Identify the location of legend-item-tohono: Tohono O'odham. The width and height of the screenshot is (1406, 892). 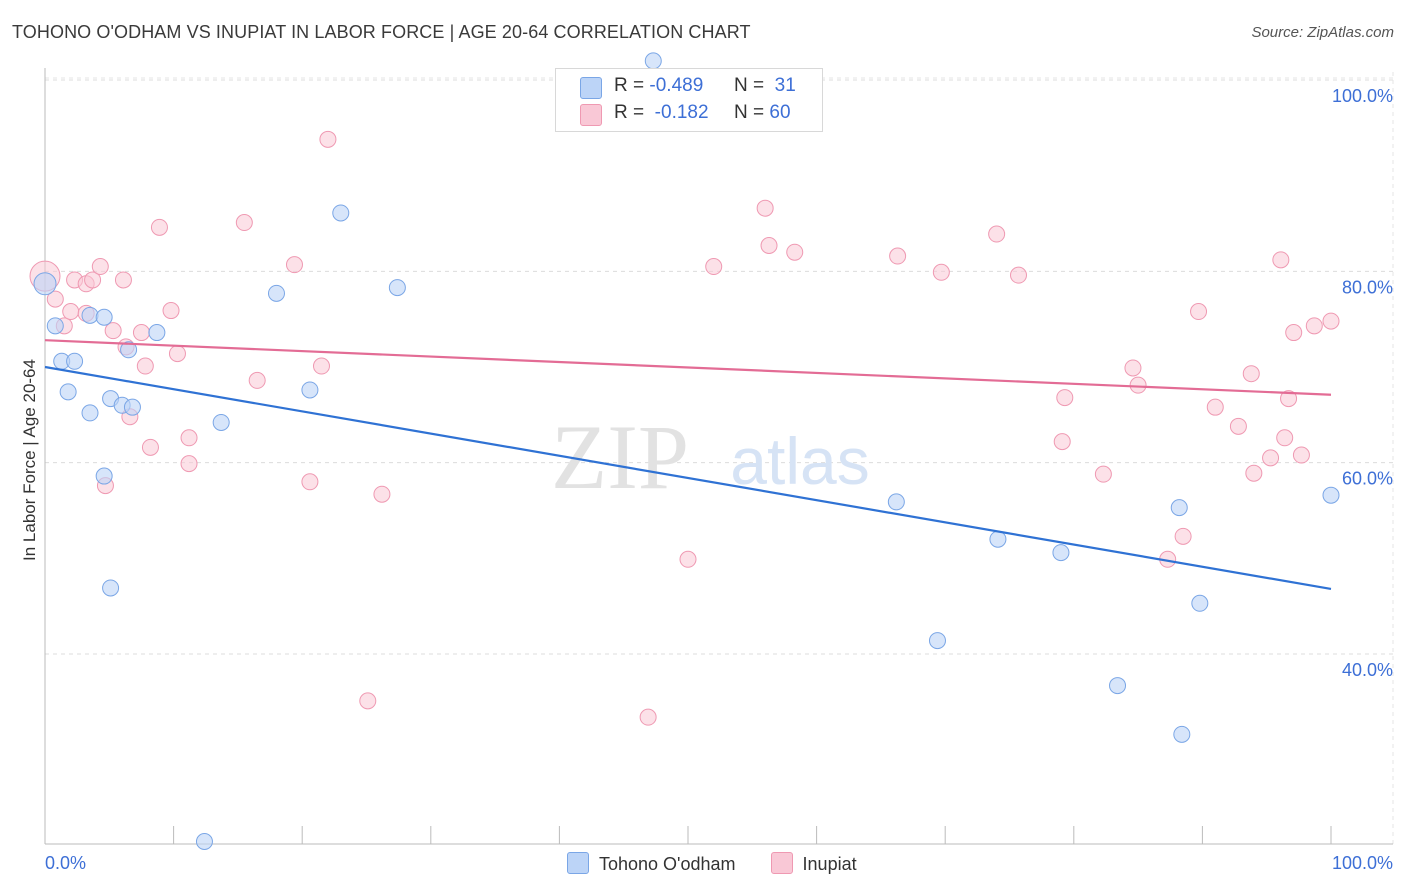
(651, 863).